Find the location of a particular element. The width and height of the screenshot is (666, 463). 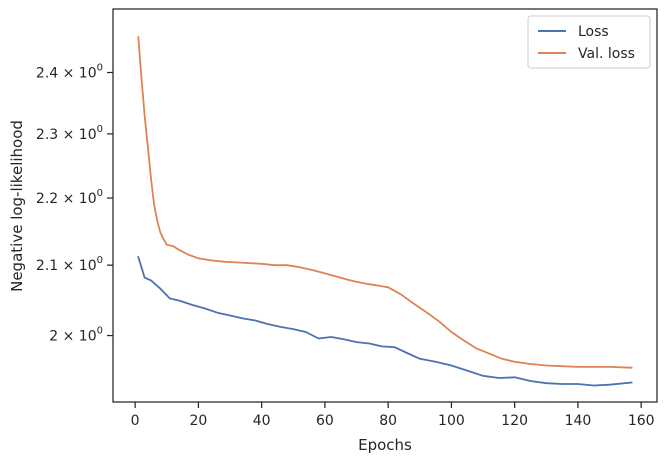

legend-label-val-loss: Val. loss is located at coordinates (606, 54).